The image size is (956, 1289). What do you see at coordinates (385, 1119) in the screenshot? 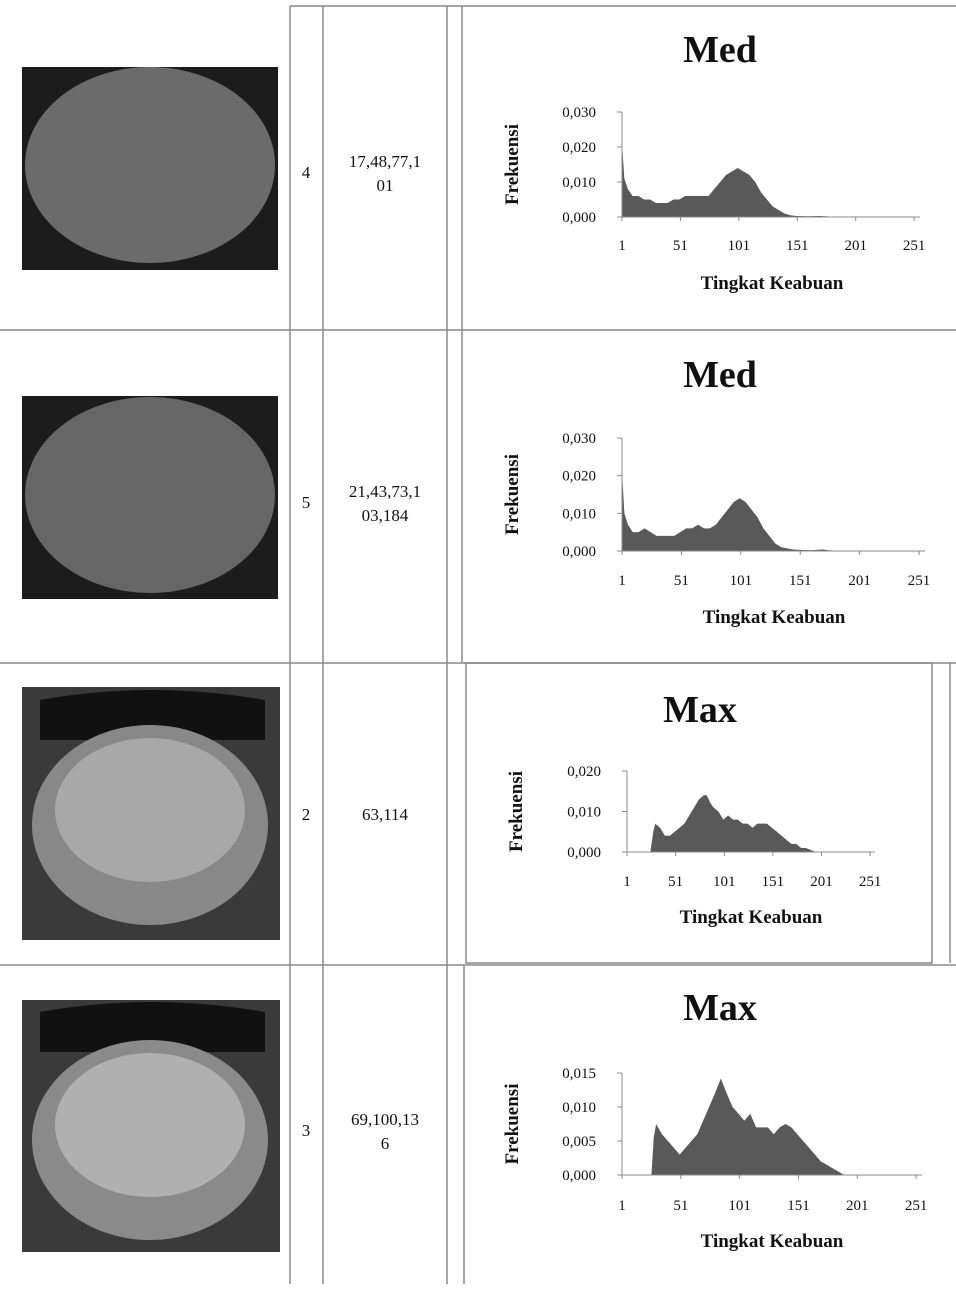
I see `thresholds: 69,100,13` at bounding box center [385, 1119].